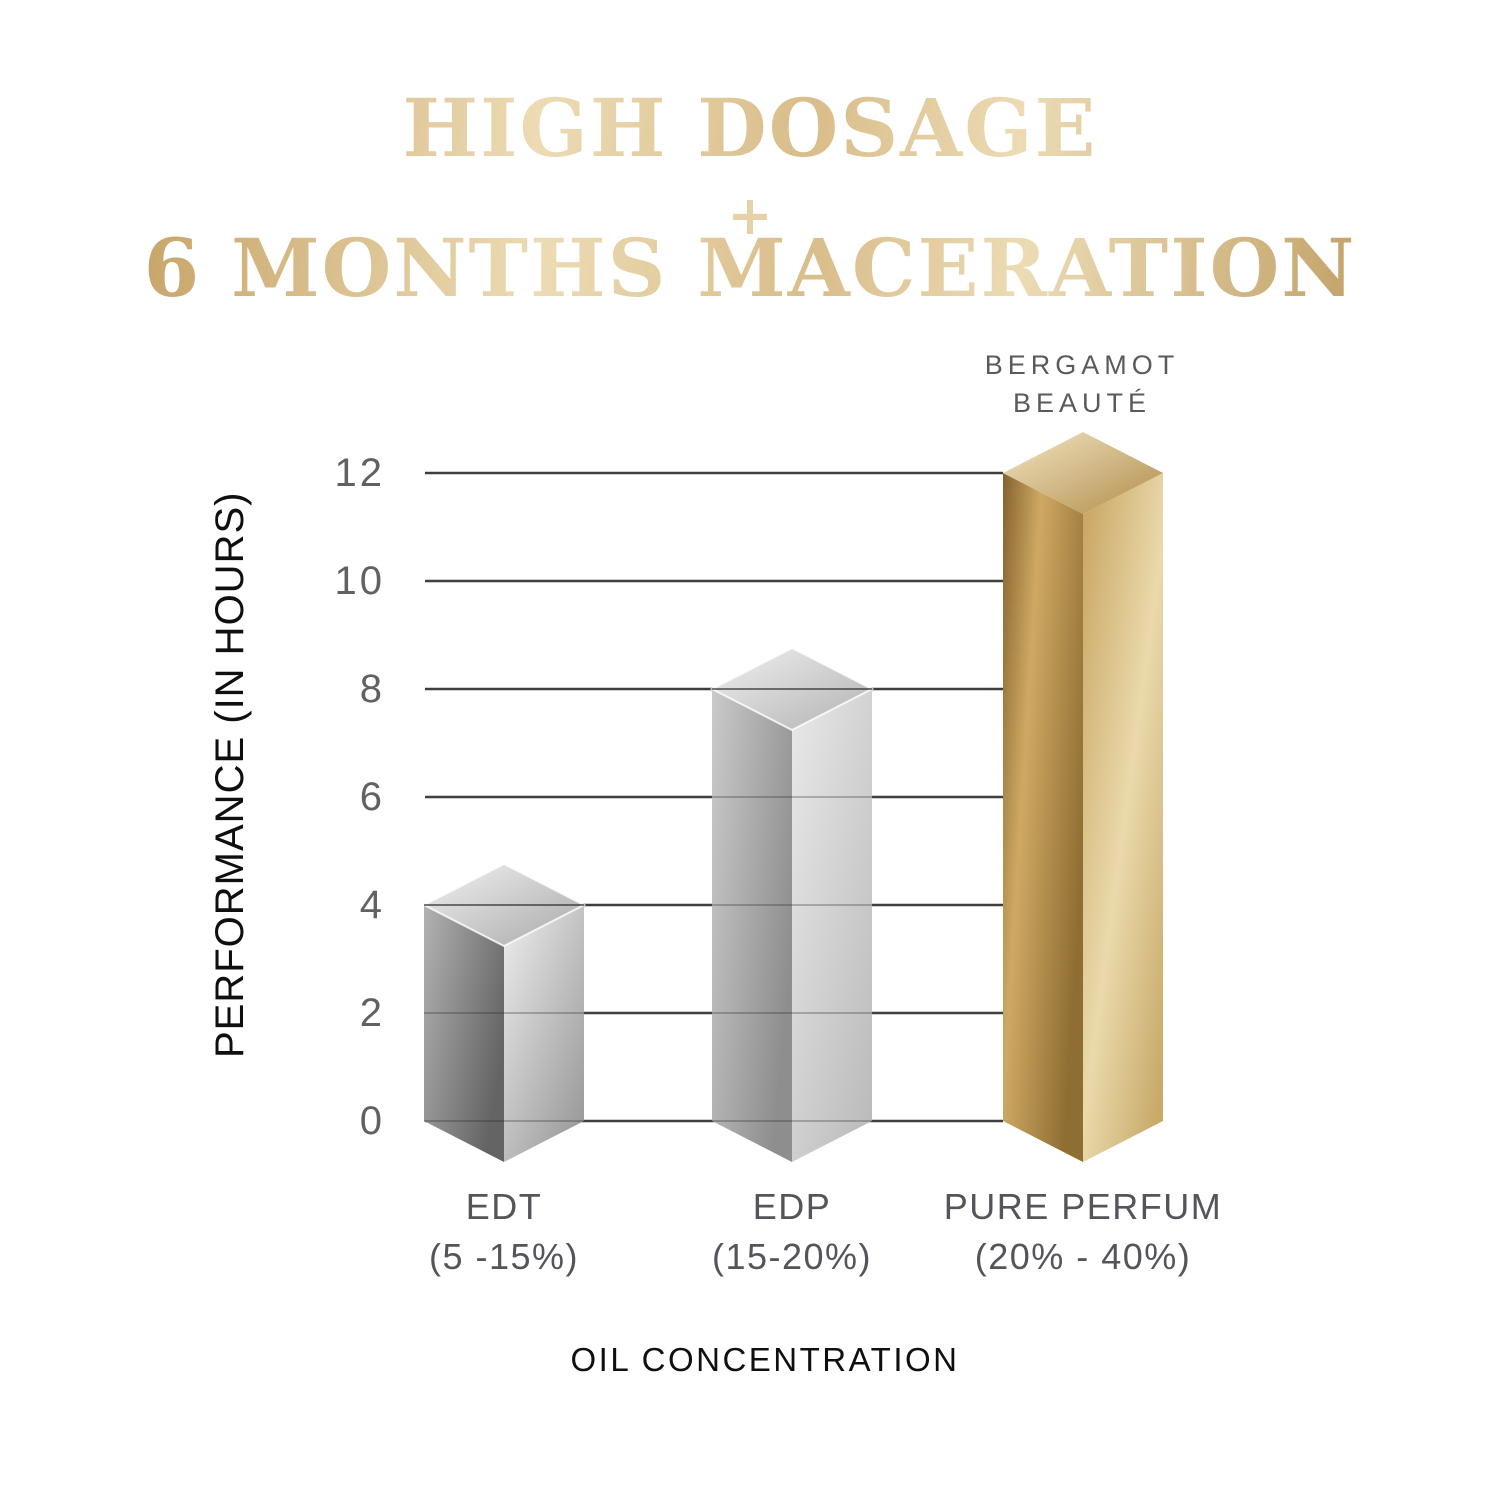 The image size is (1500, 1500). What do you see at coordinates (1082, 365) in the screenshot?
I see `annotation-line-1: BERGAMOT` at bounding box center [1082, 365].